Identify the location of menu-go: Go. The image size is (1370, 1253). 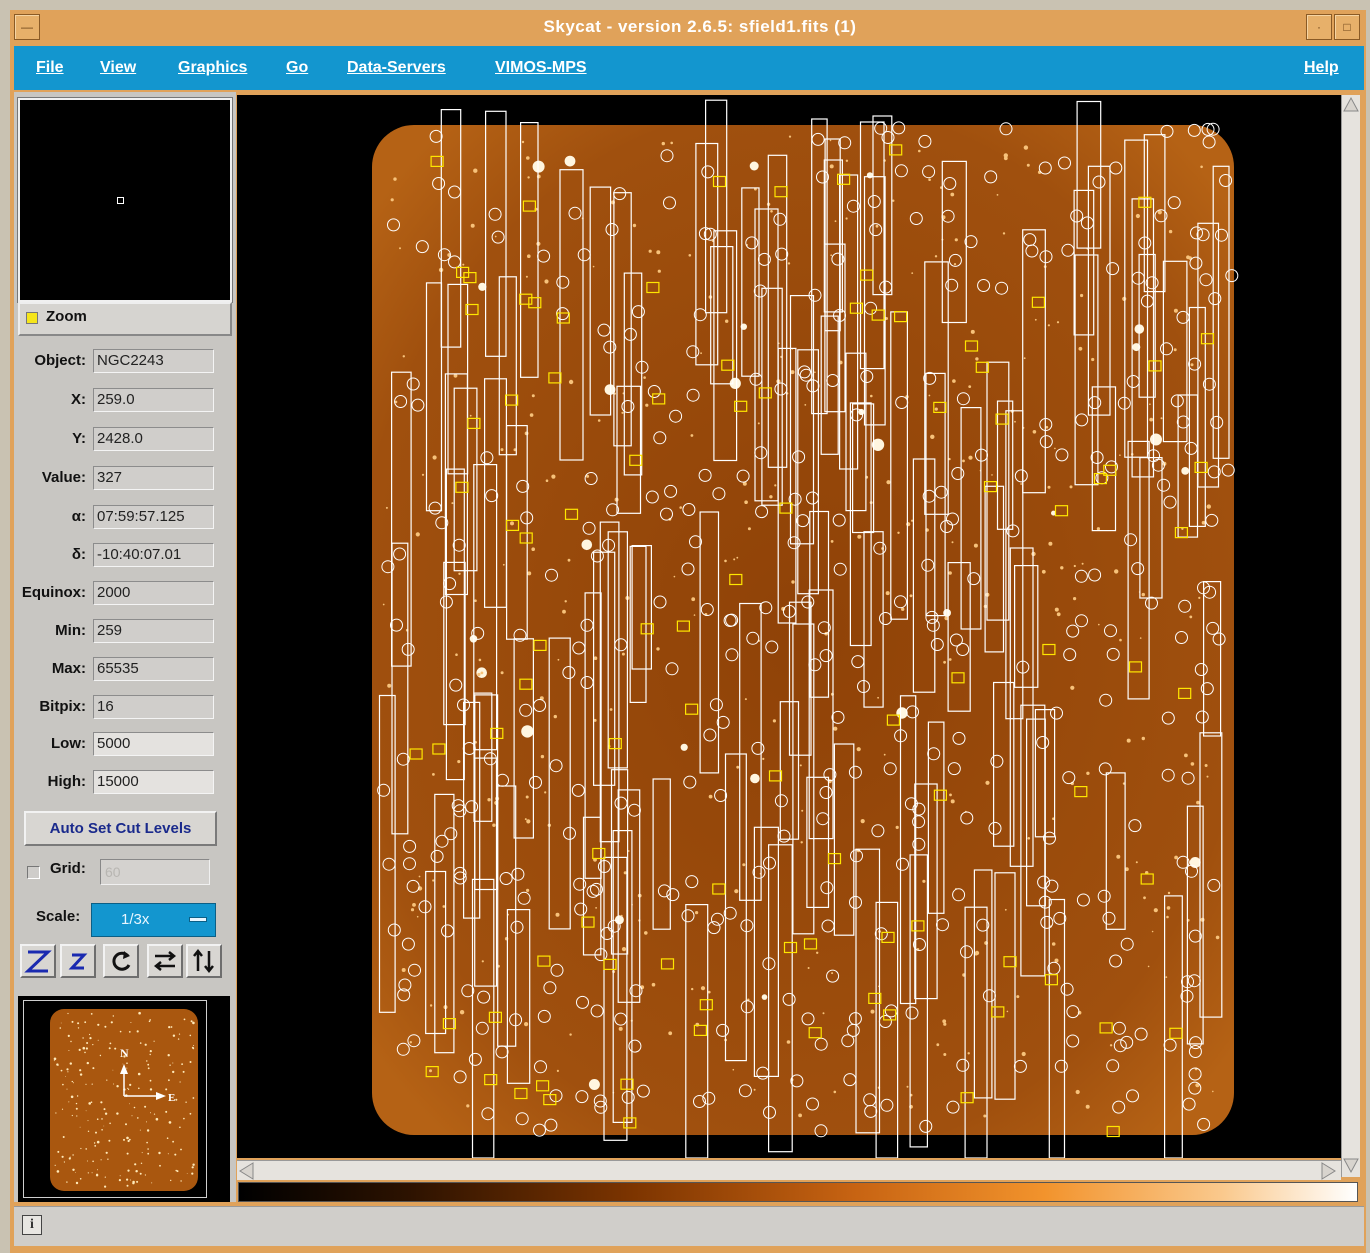
(297, 67).